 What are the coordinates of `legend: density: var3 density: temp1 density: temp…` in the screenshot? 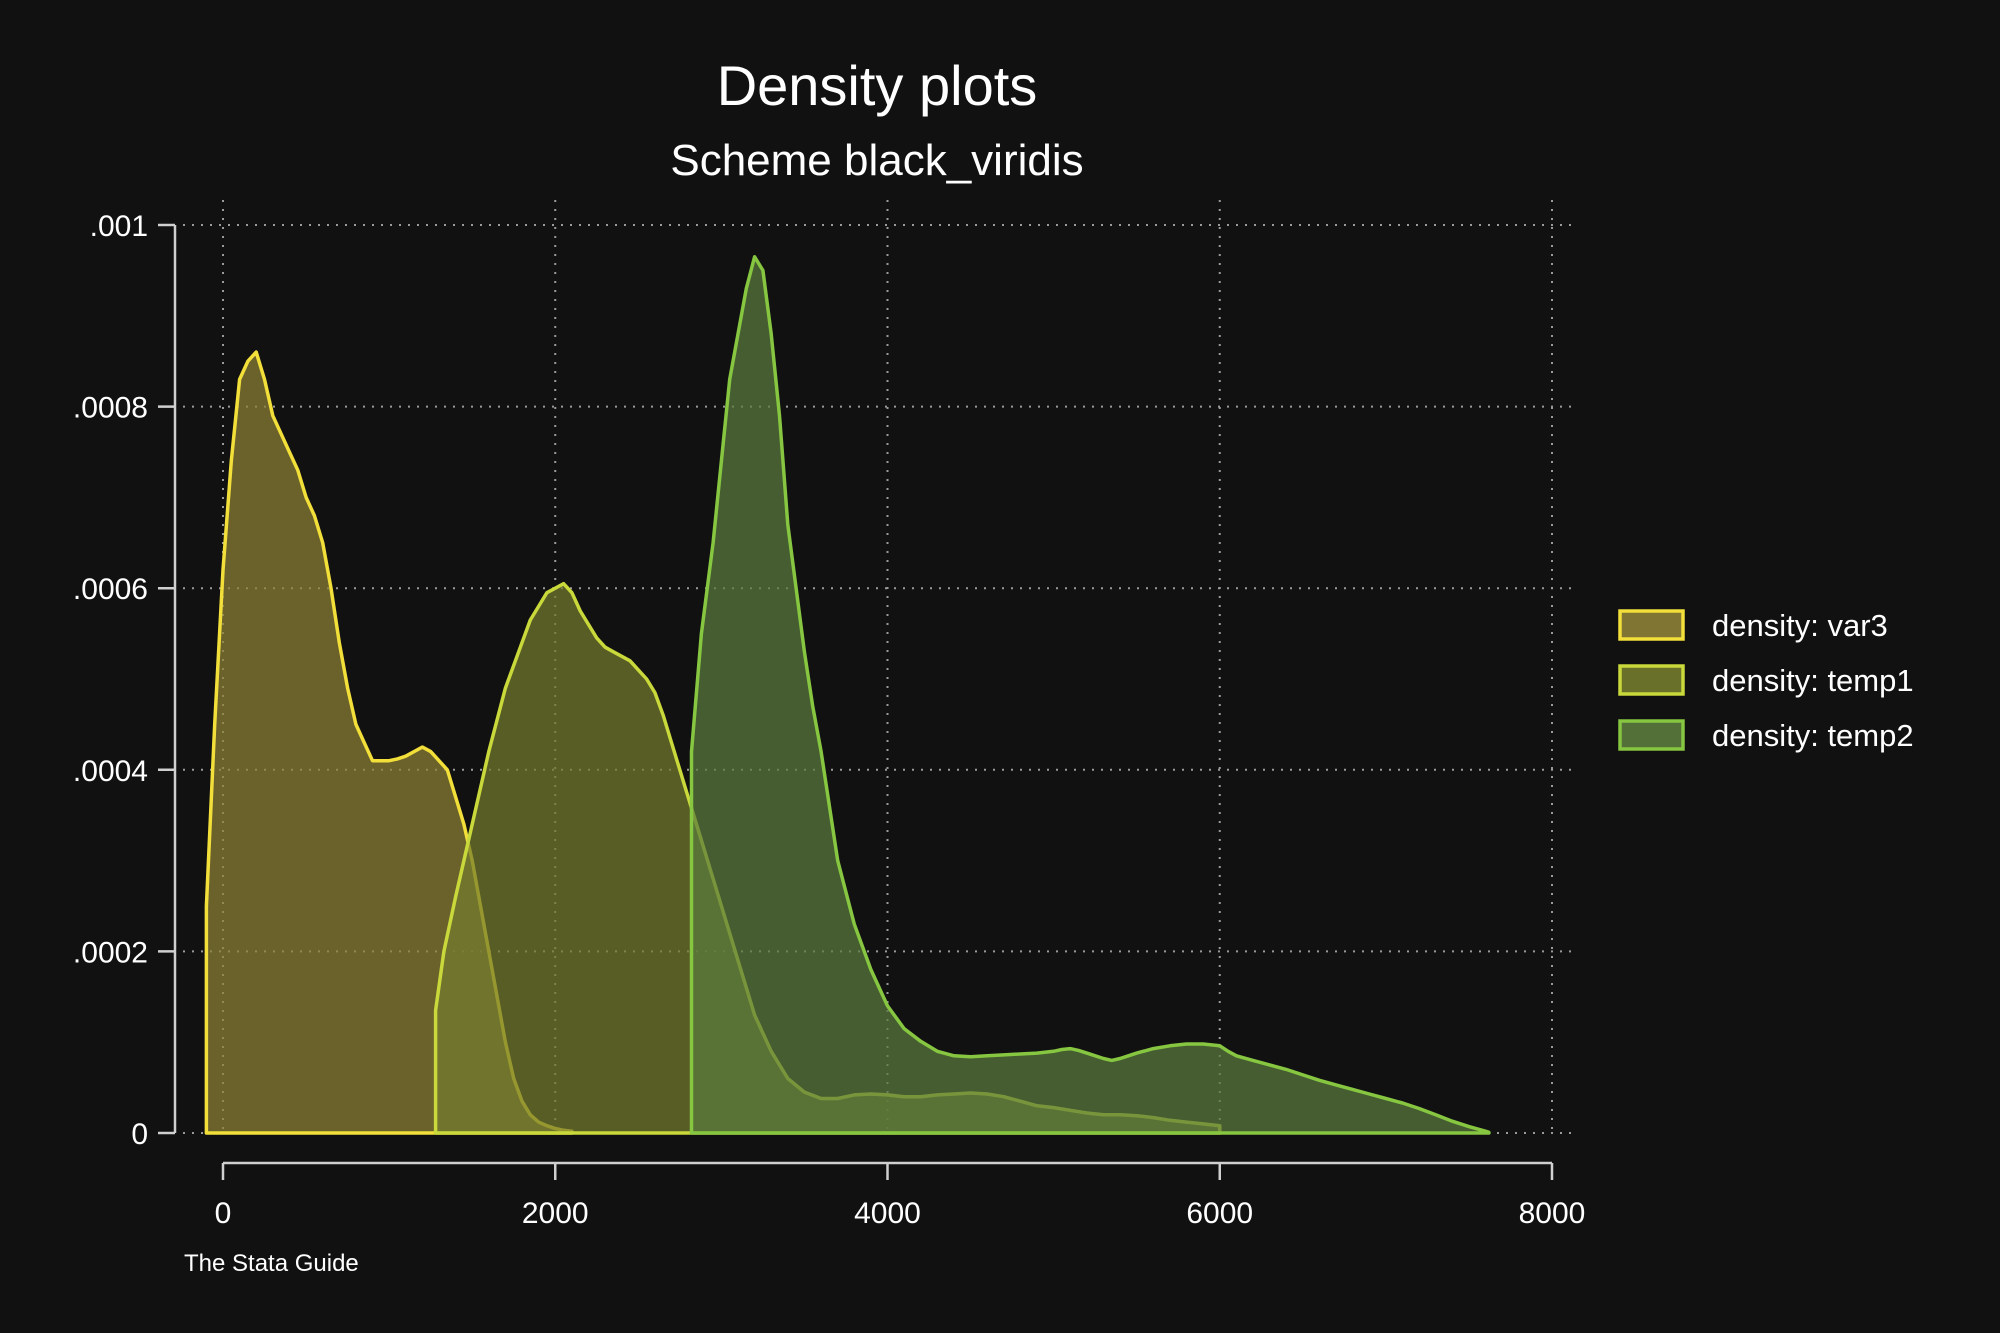 It's located at (1766, 680).